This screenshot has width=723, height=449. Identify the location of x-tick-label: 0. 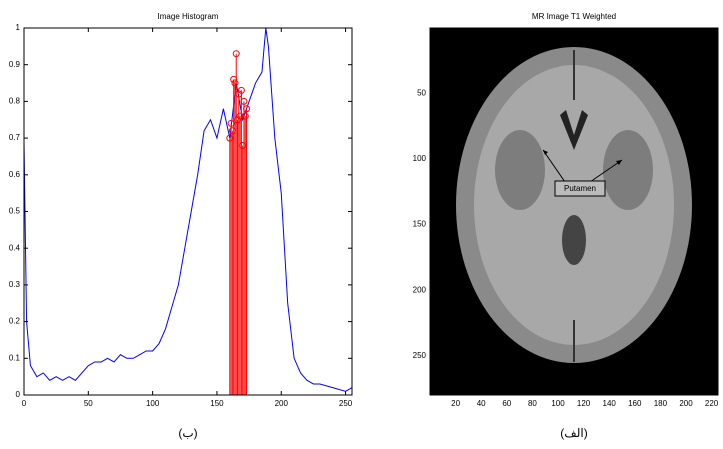
(24, 403).